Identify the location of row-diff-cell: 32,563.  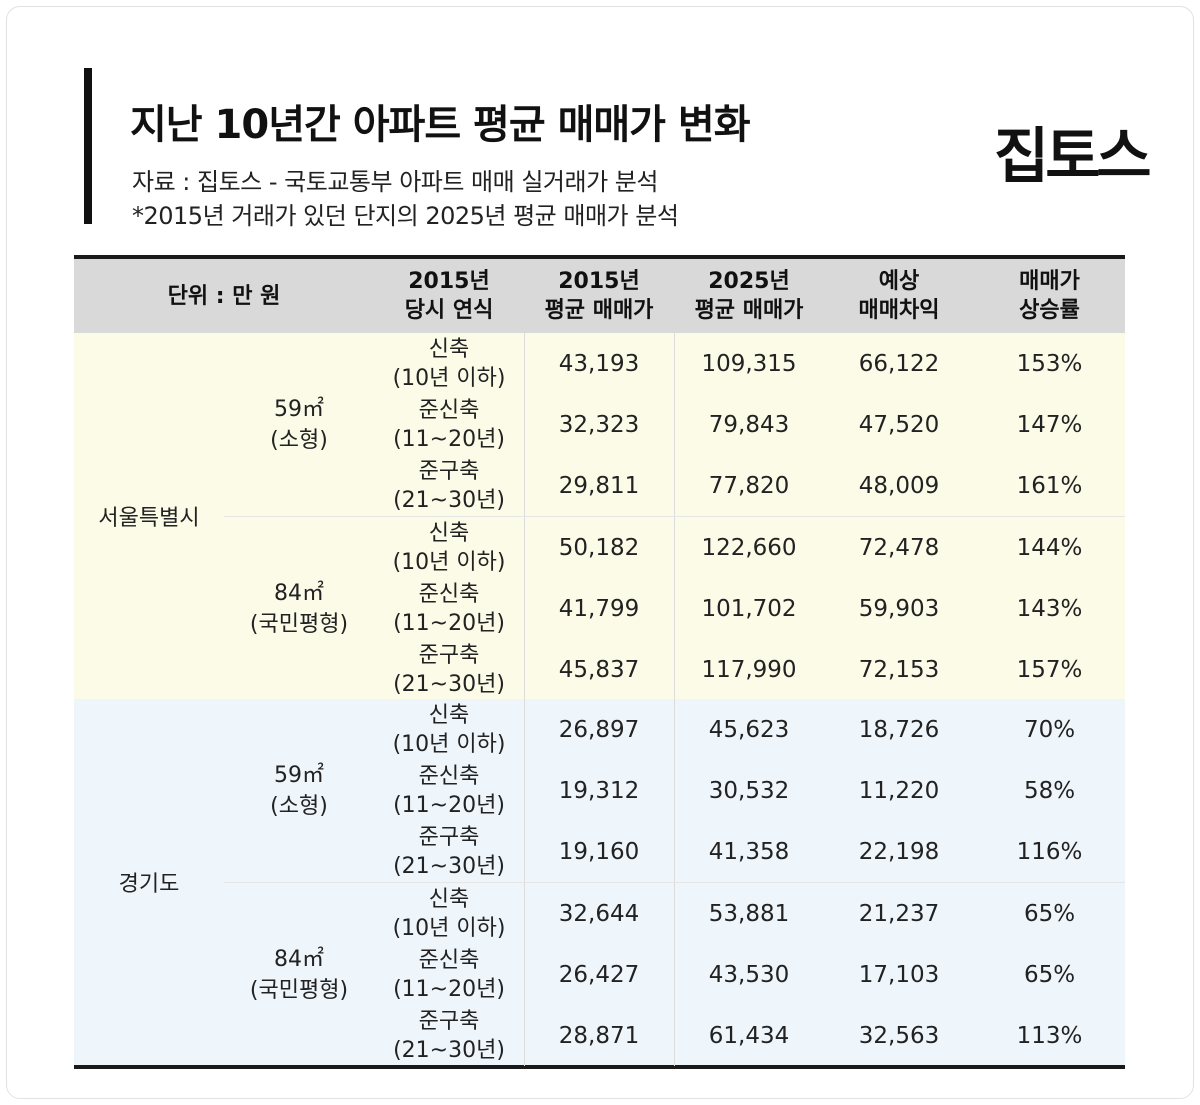
(899, 1035).